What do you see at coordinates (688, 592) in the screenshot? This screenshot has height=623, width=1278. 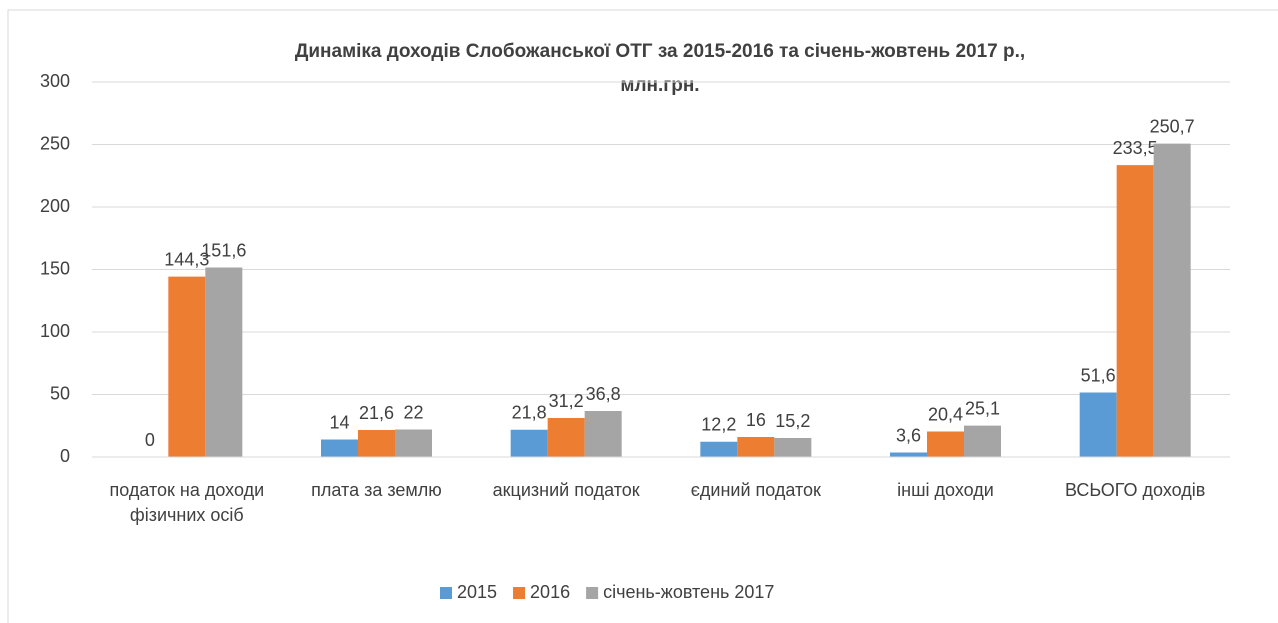 I see `legend-label: січень-жовтень 2017` at bounding box center [688, 592].